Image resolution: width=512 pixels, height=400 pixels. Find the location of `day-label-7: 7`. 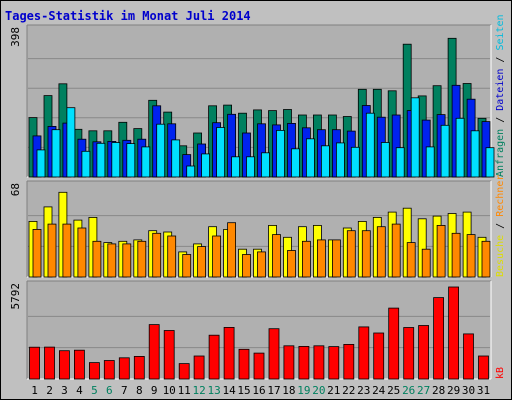

day-label-7: 7 is located at coordinates (124, 390).